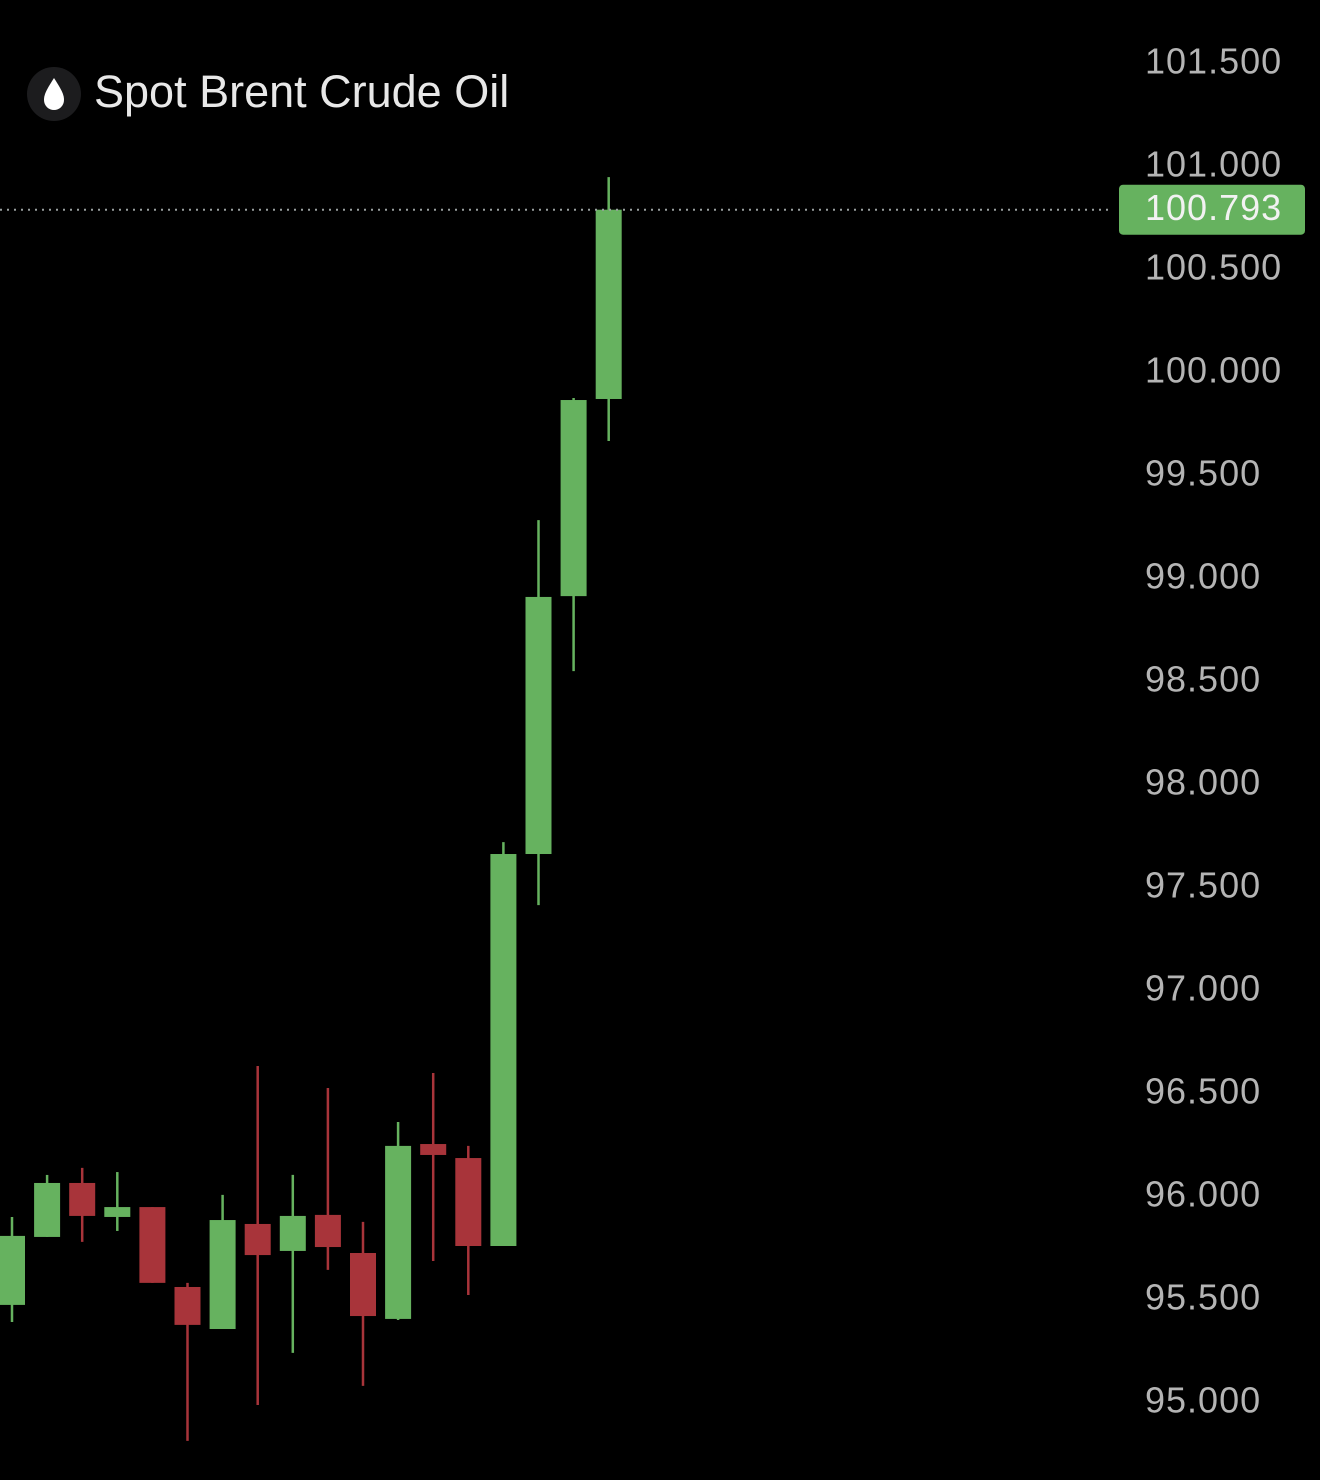  I want to click on y-tick-label: 99.000, so click(1203, 576).